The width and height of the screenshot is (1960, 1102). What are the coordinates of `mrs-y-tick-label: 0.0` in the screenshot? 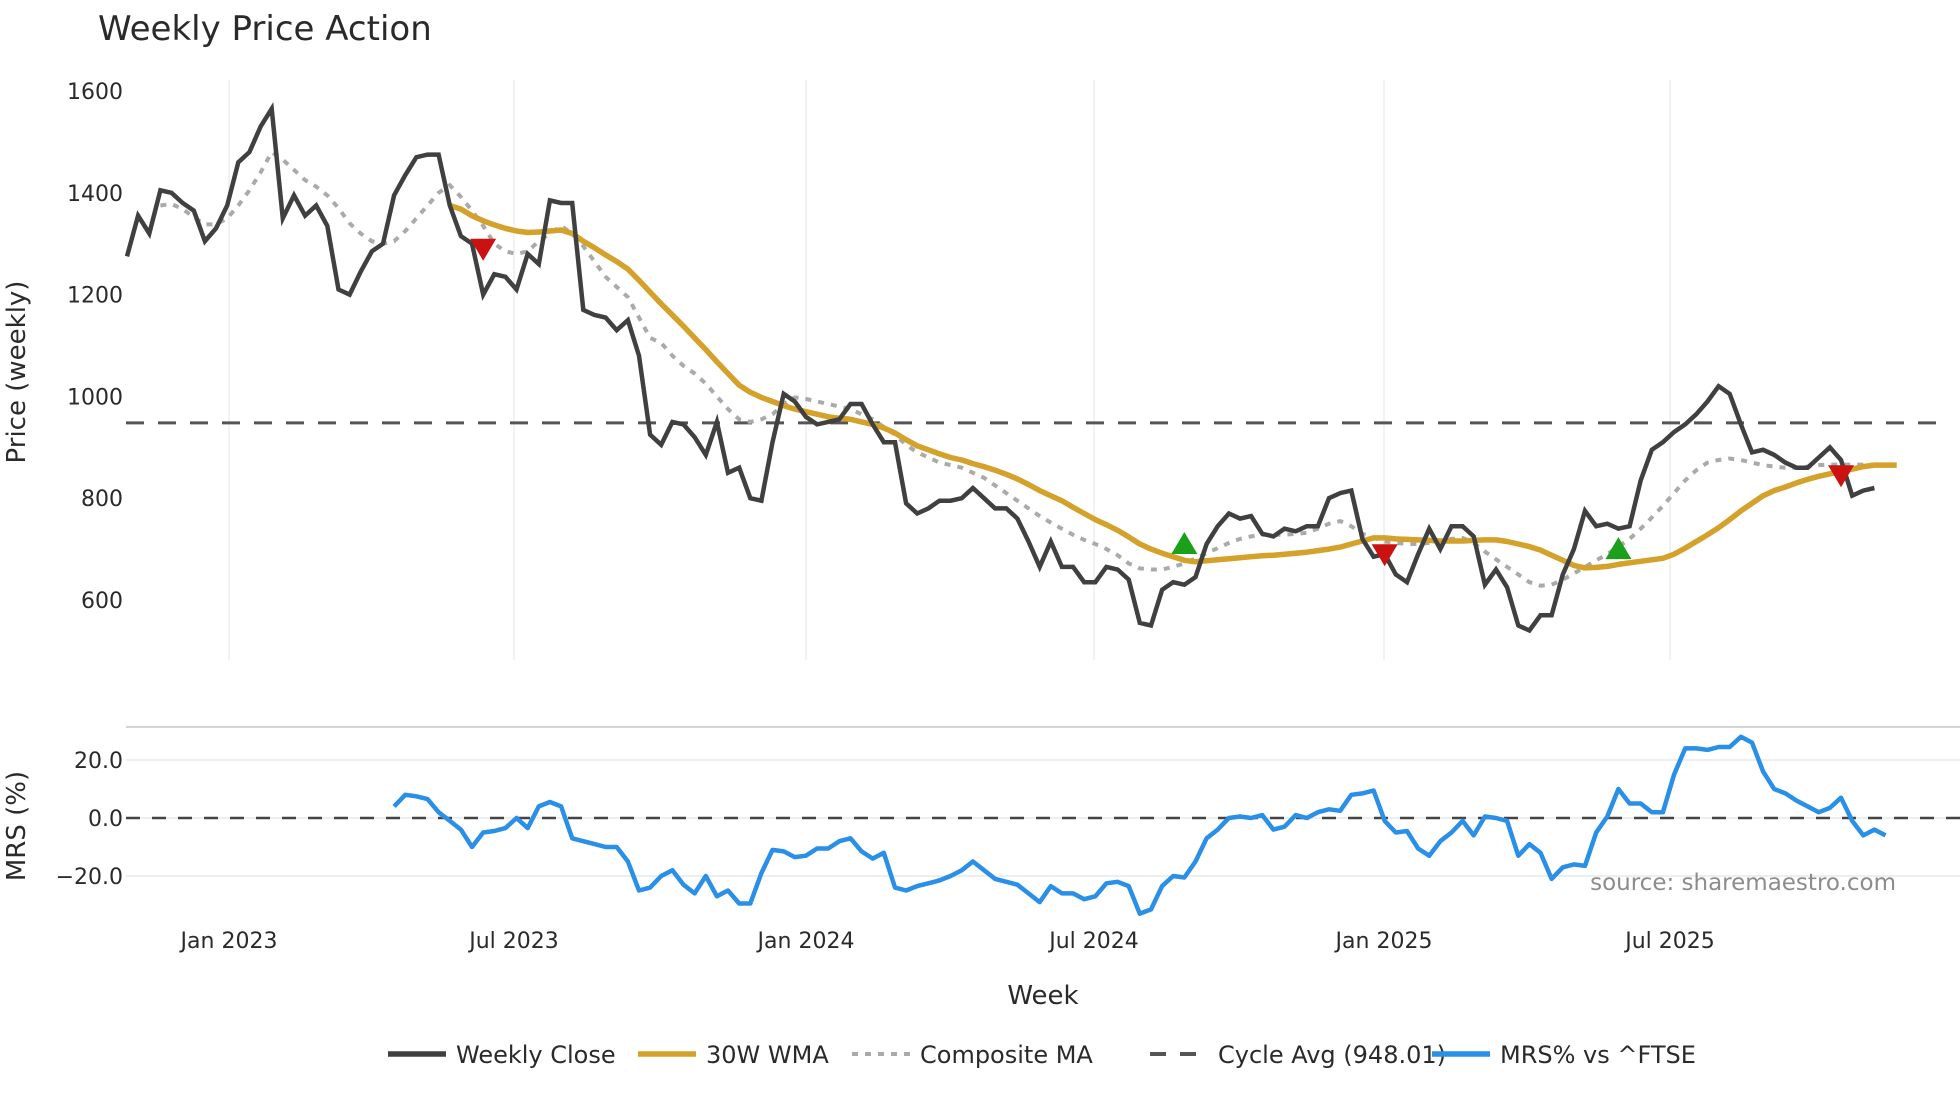 It's located at (105, 819).